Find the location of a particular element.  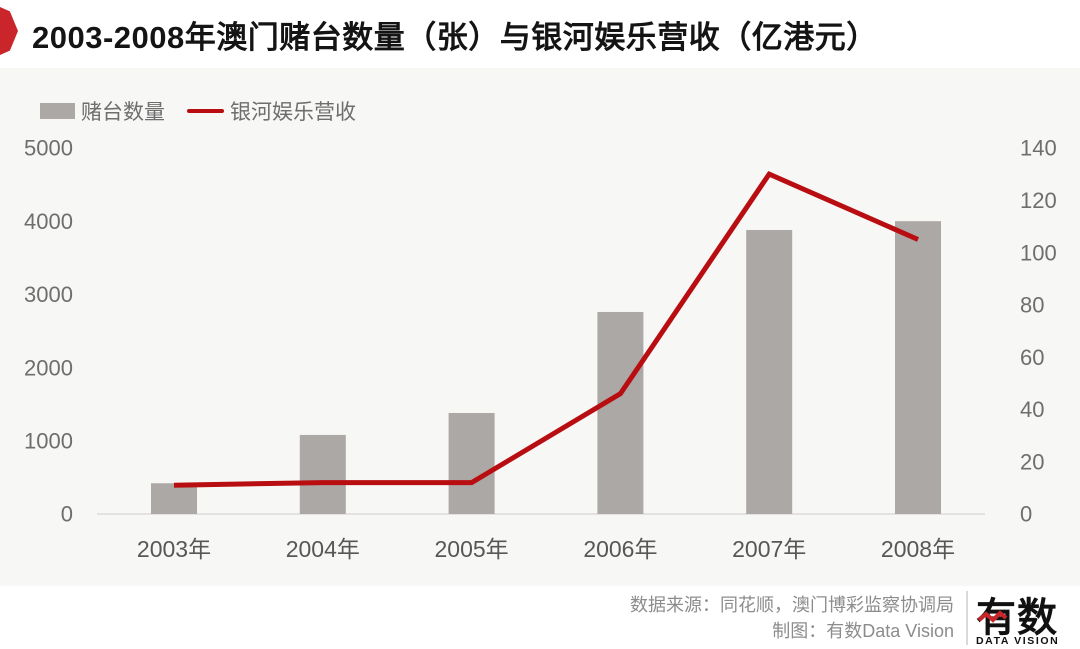

x-axis-label: 2005年 is located at coordinates (472, 549).